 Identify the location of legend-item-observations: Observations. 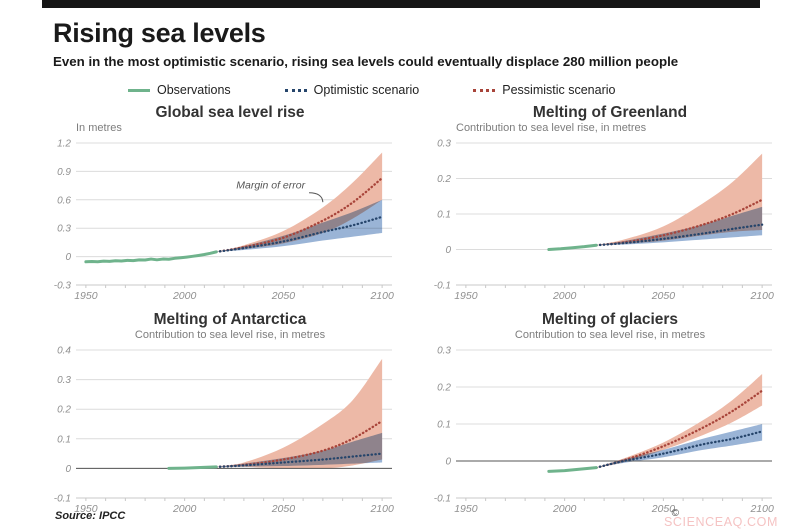
(179, 90).